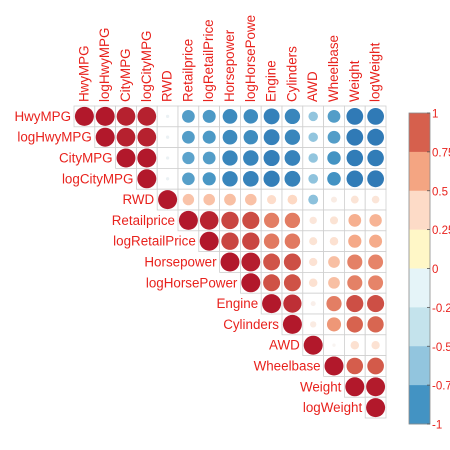 This screenshot has width=450, height=450. Describe the element at coordinates (287, 366) in the screenshot. I see `row-label: Wheelbase` at that location.